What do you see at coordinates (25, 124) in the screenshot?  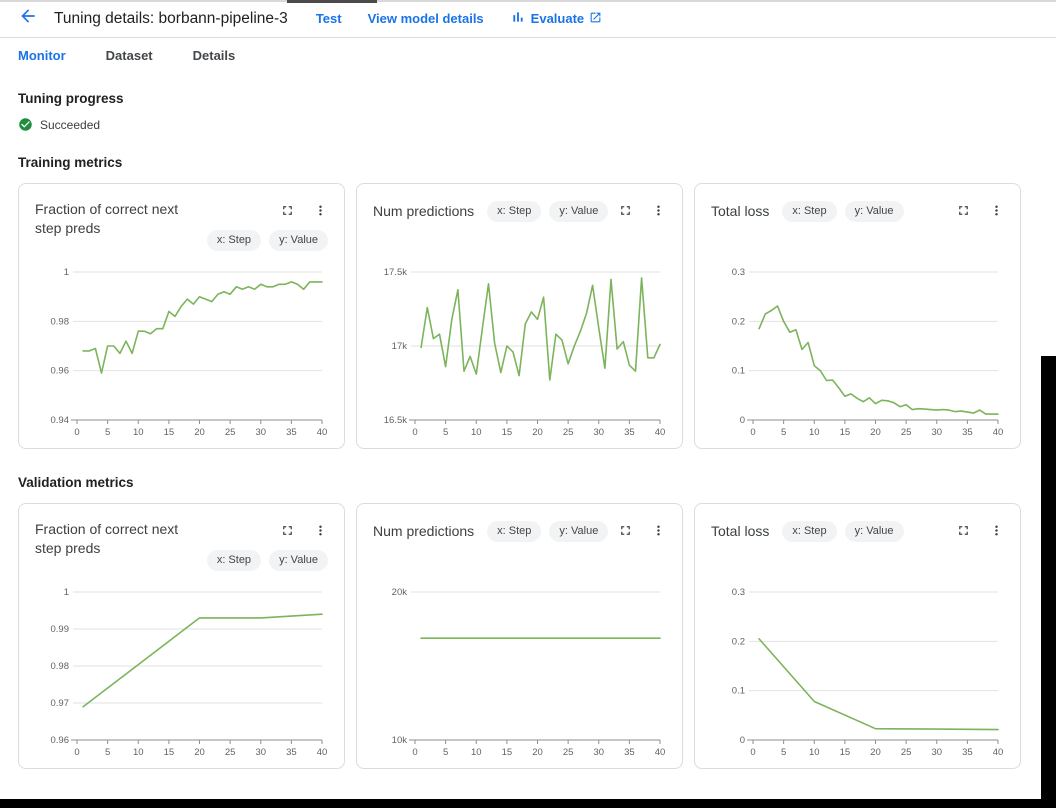 I see `check-circle-icon` at bounding box center [25, 124].